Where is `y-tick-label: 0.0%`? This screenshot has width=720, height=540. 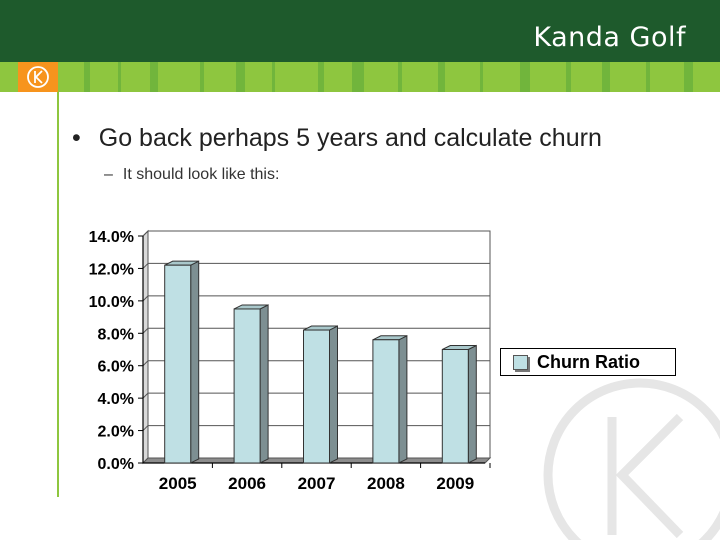
y-tick-label: 0.0% is located at coordinates (116, 464).